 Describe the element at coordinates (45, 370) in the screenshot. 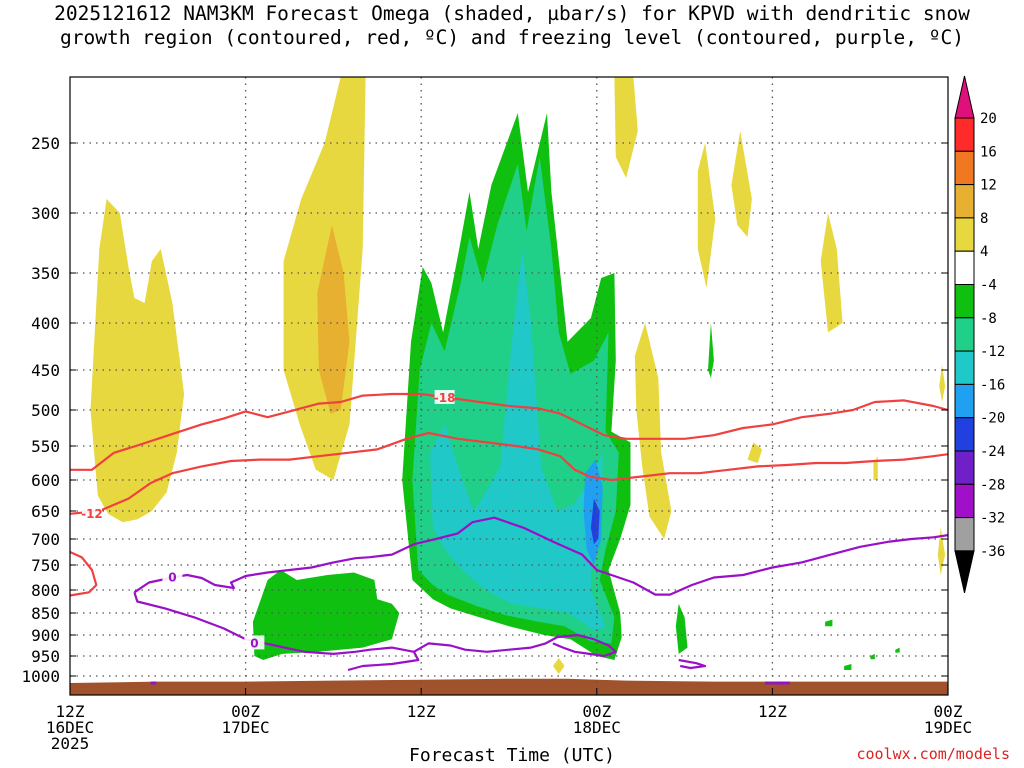

I see `y-tick-label-450: 450` at that location.